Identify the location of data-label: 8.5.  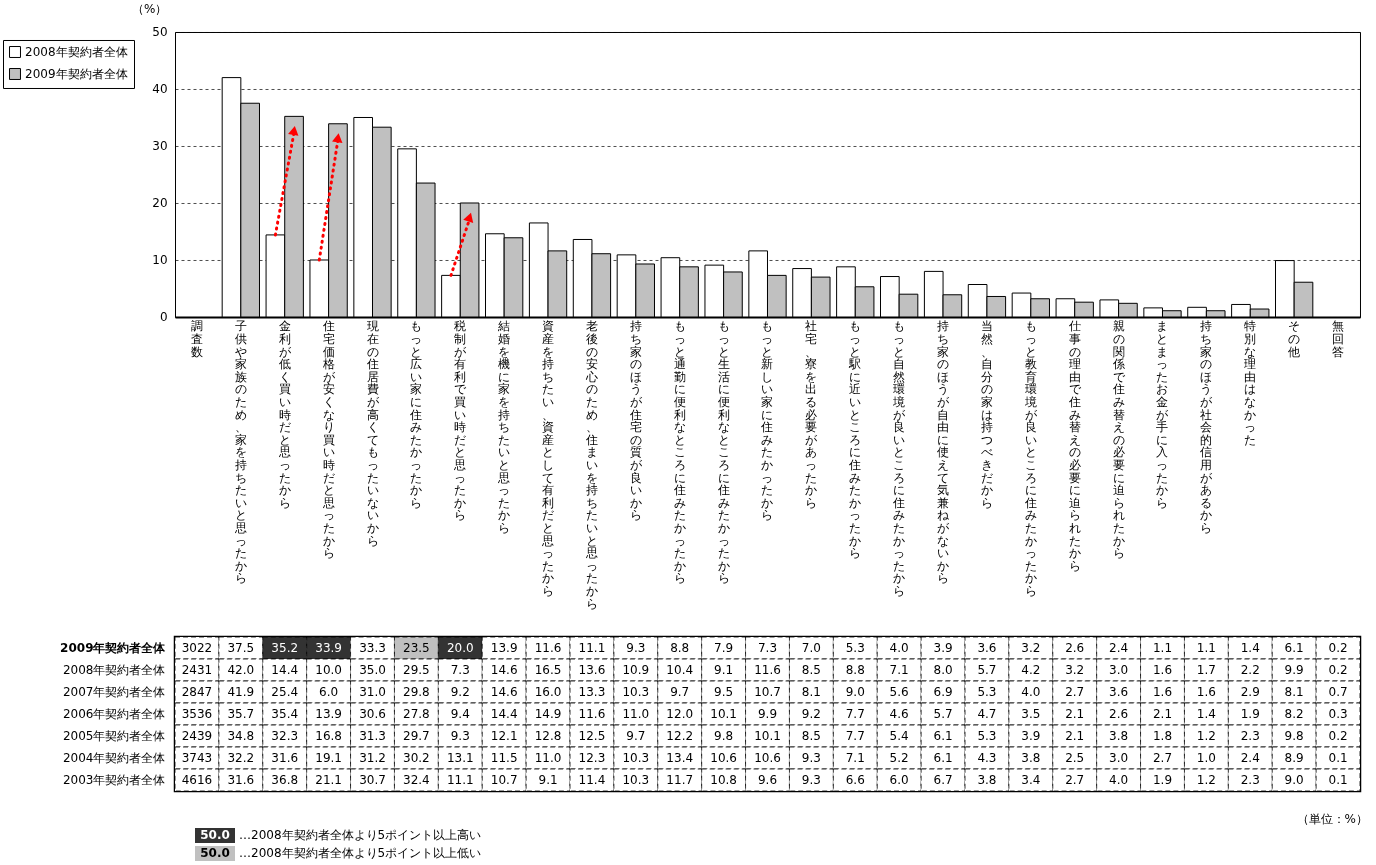
(811, 669).